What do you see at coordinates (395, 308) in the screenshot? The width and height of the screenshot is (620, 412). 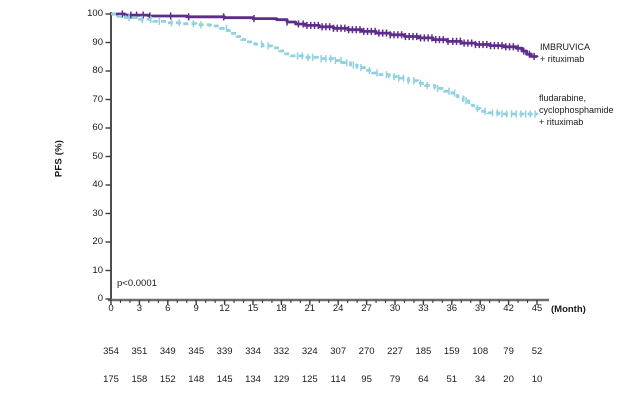 I see `x-tick-label: 30` at bounding box center [395, 308].